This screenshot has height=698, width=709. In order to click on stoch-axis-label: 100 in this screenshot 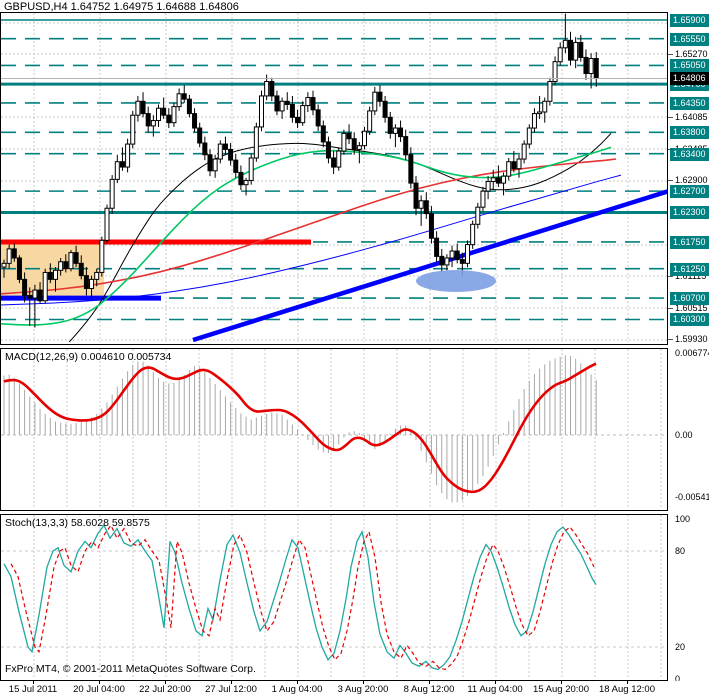, I will do `click(683, 519)`.